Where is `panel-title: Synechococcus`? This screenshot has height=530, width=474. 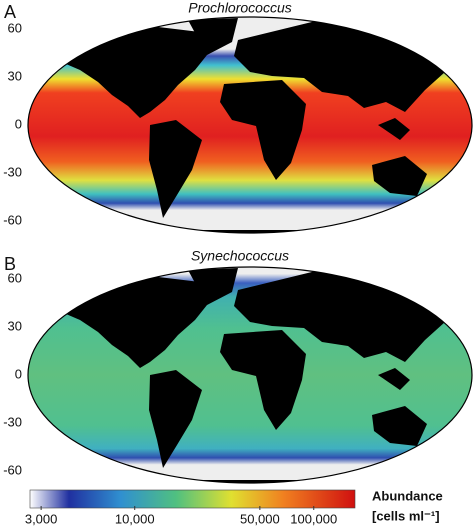 panel-title: Synechococcus is located at coordinates (240, 256).